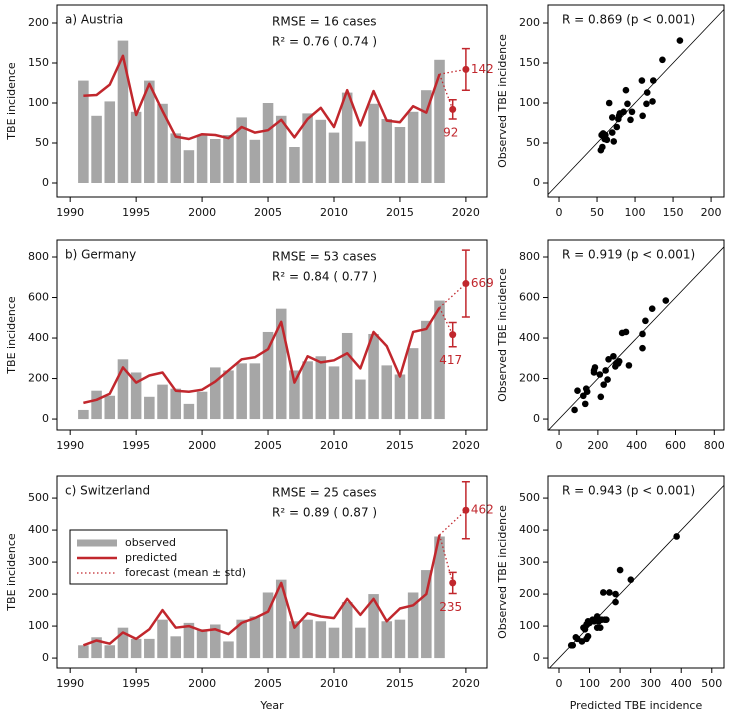 The height and width of the screenshot is (713, 736). Describe the element at coordinates (482, 510) in the screenshot. I see `value-label: 462` at that location.